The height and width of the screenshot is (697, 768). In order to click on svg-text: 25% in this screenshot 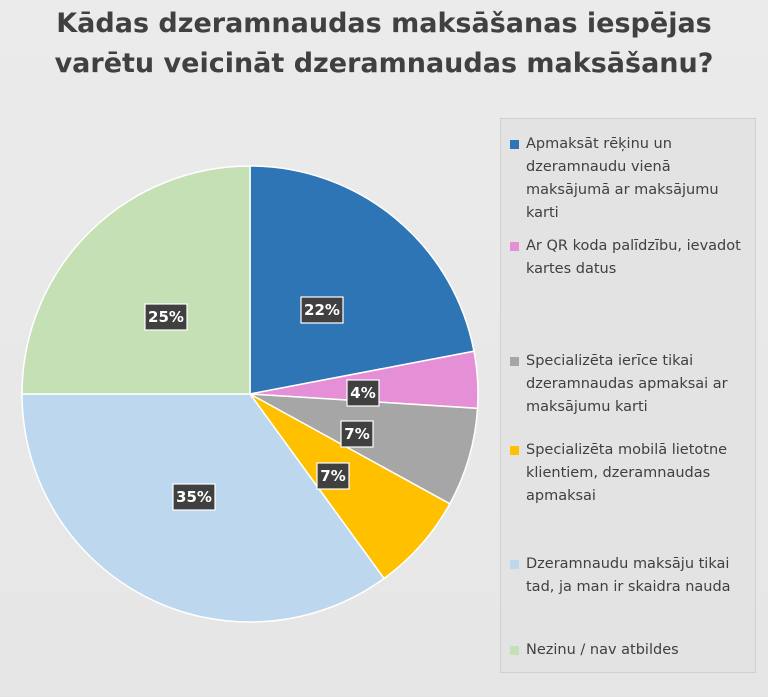, I will do `click(166, 317)`.